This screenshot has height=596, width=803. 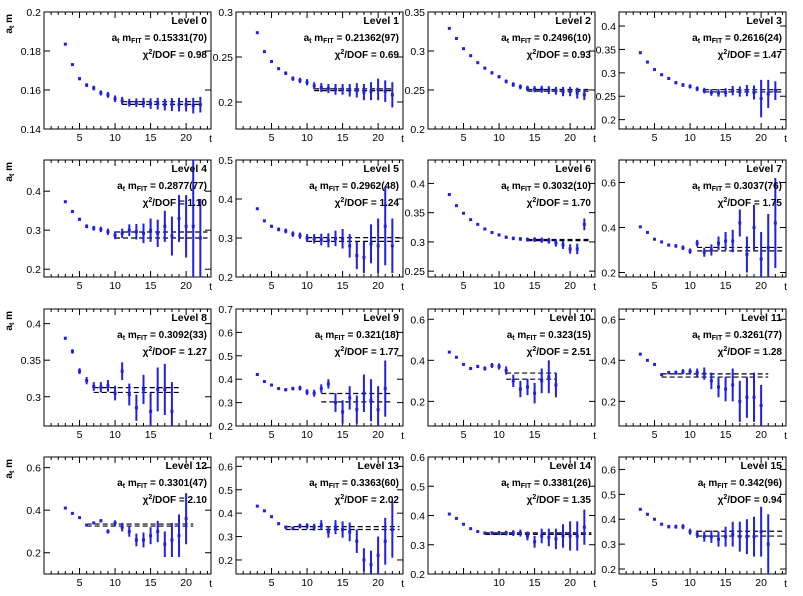 I want to click on y-tick-label: 0.16, so click(x=31, y=91).